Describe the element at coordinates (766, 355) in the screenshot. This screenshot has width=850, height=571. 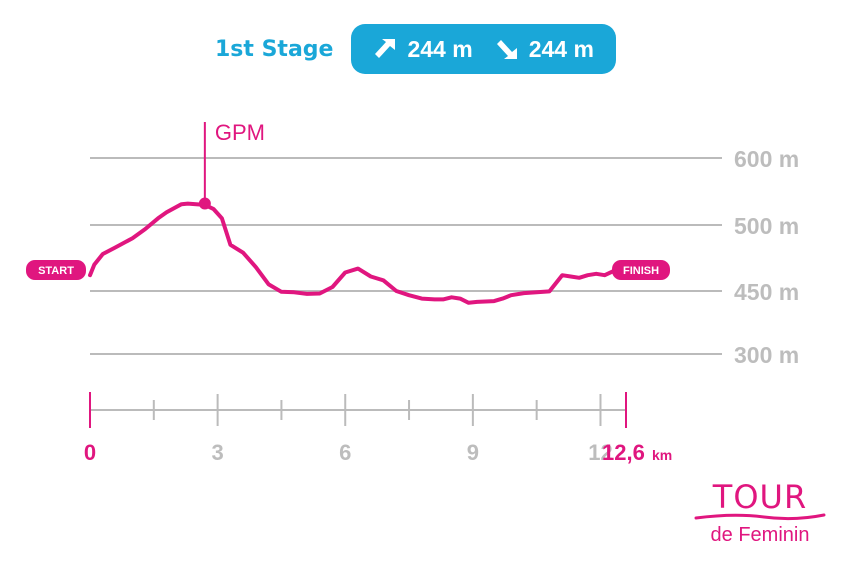
I see `y-tick-label: 300 m` at that location.